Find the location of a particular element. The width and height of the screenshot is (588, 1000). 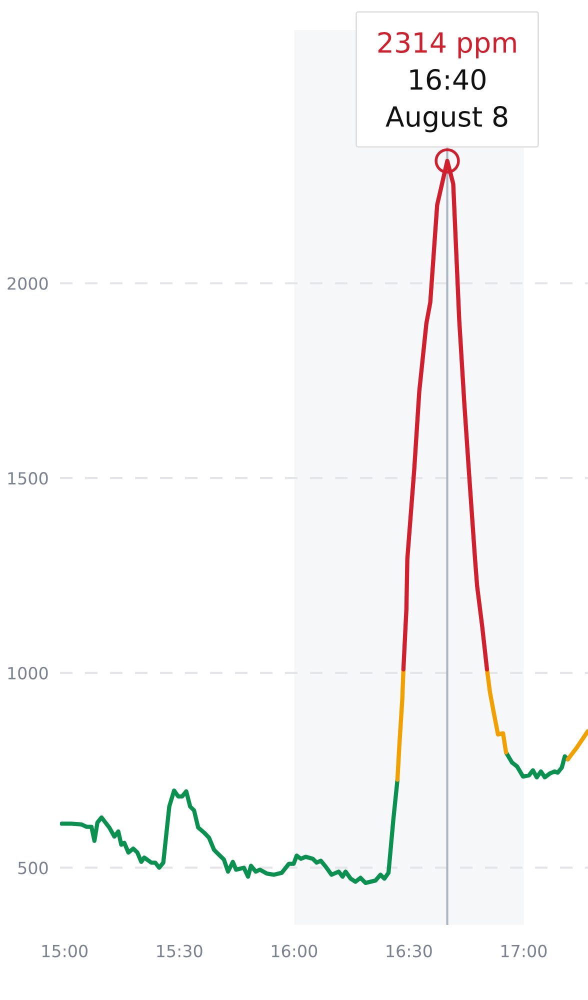

annotation: 2314 ppm is located at coordinates (447, 45).